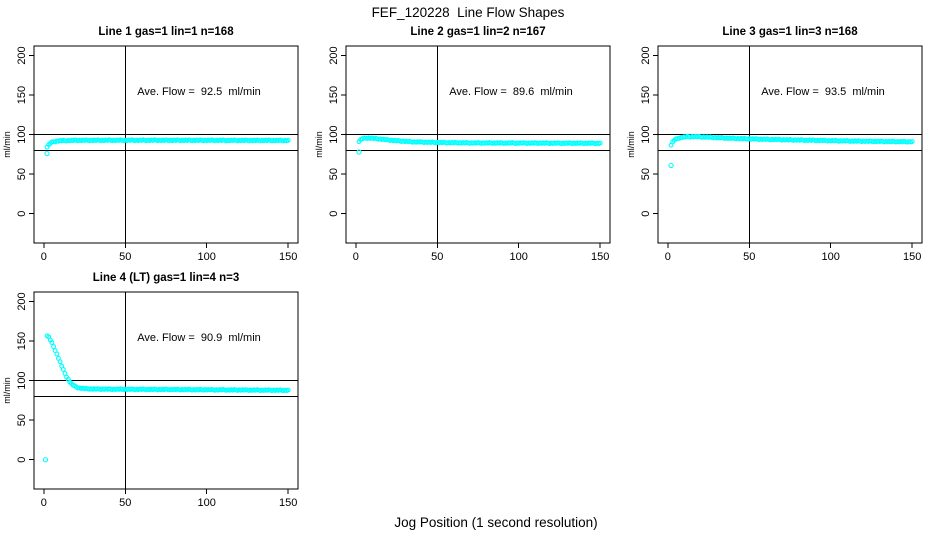 The image size is (936, 540). Describe the element at coordinates (511, 92) in the screenshot. I see `ave-flow-annotation: Ave. Flow = 89.6 ml/min` at that location.